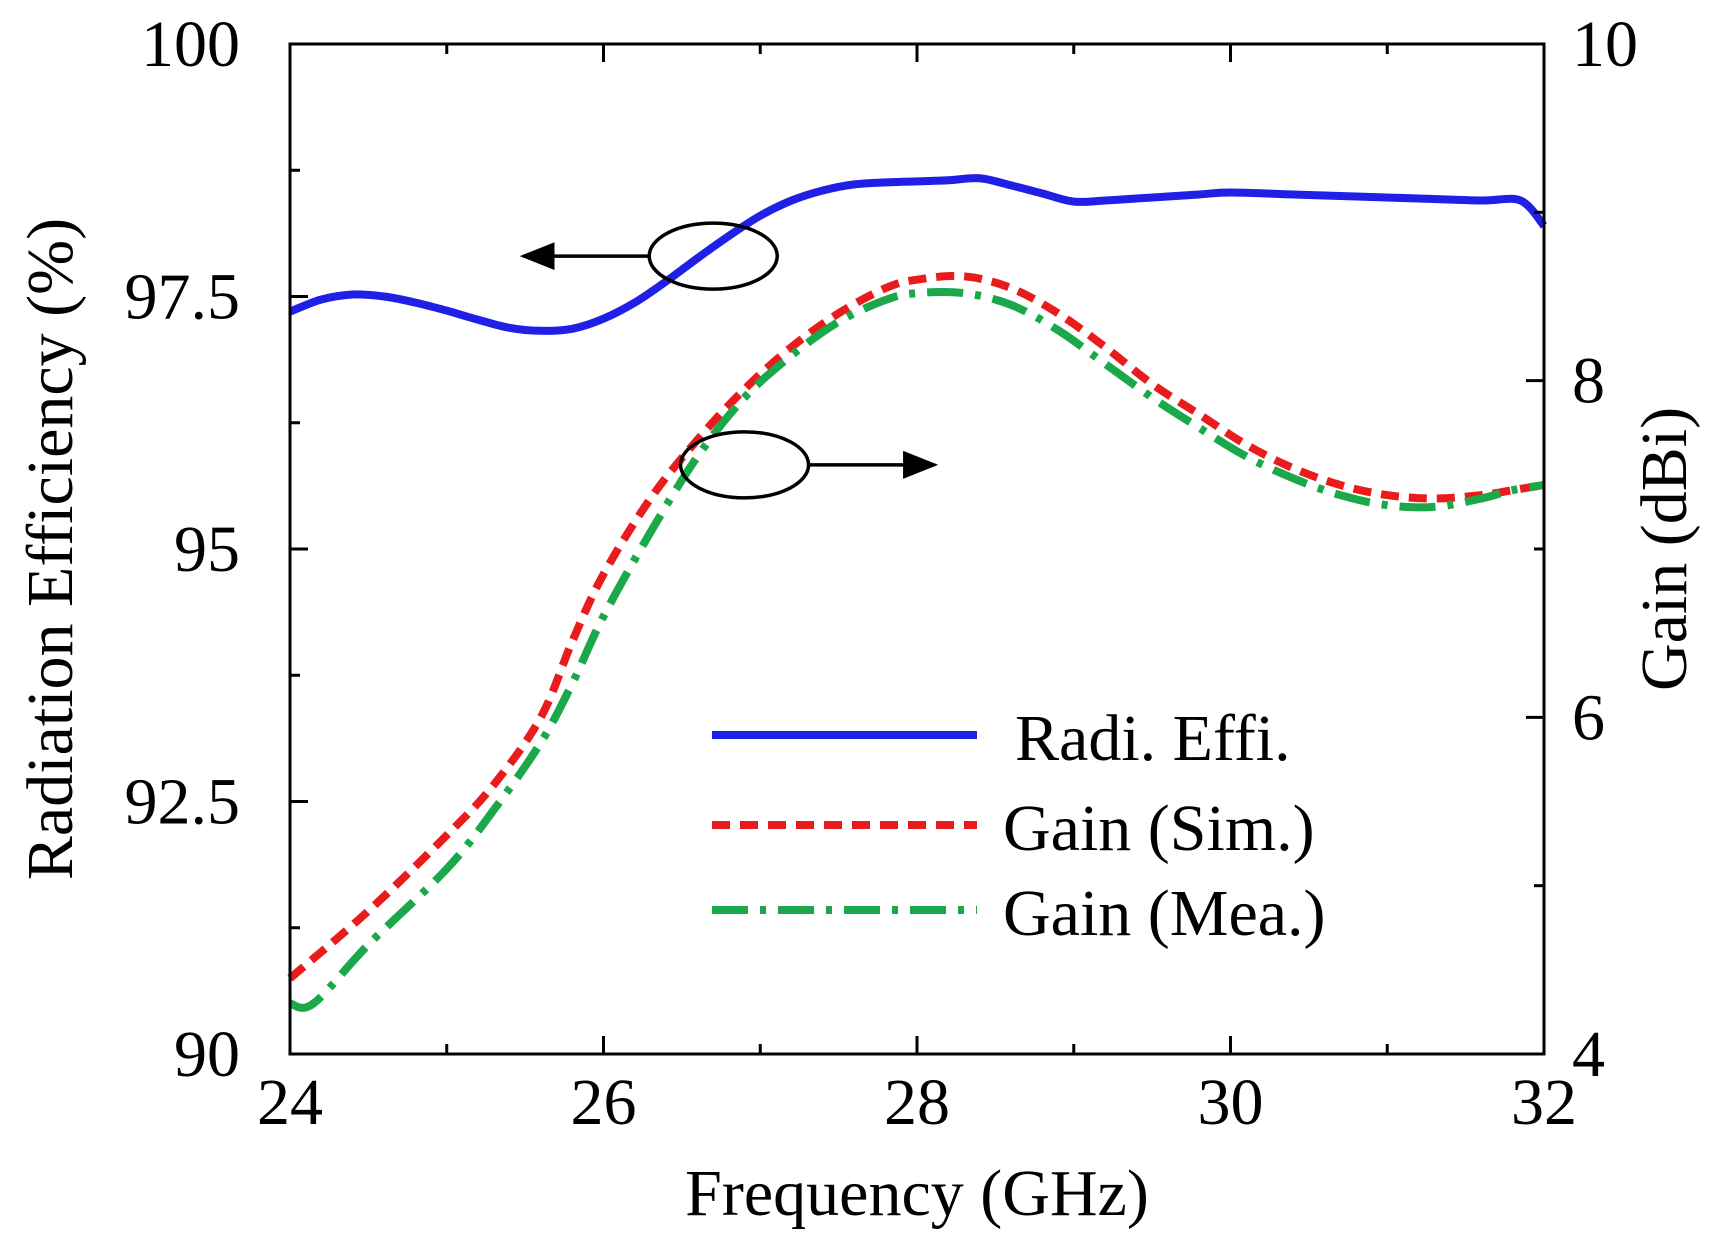 The image size is (1709, 1242). Describe the element at coordinates (604, 1102) in the screenshot. I see `x-tick-label: 26` at that location.